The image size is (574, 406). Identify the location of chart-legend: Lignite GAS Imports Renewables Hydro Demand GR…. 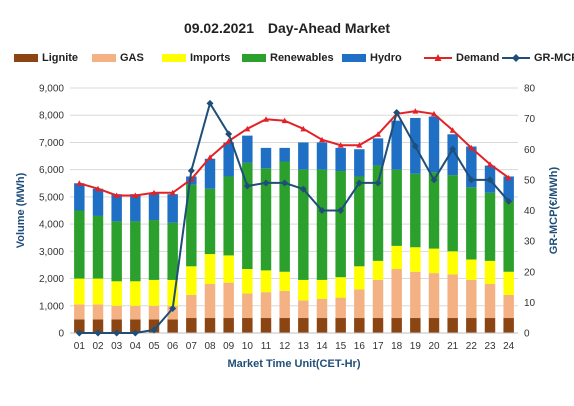
(294, 60).